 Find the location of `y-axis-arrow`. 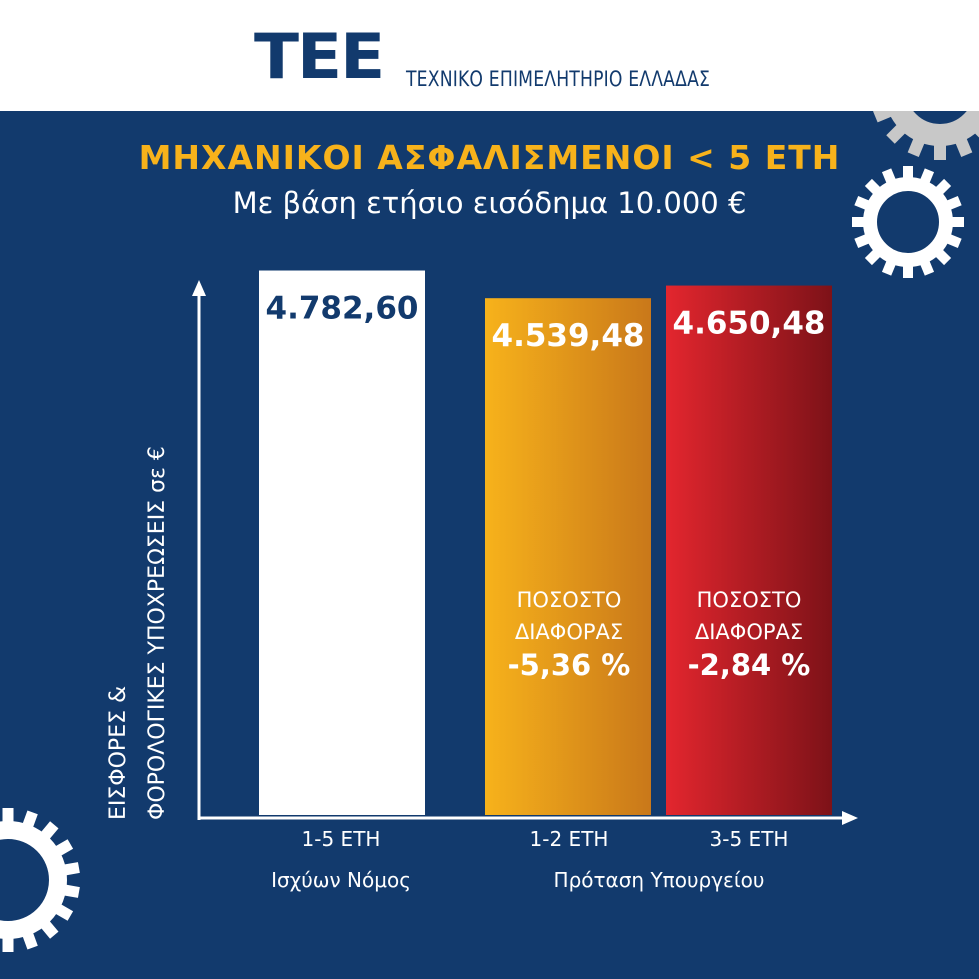

y-axis-arrow is located at coordinates (199, 288).